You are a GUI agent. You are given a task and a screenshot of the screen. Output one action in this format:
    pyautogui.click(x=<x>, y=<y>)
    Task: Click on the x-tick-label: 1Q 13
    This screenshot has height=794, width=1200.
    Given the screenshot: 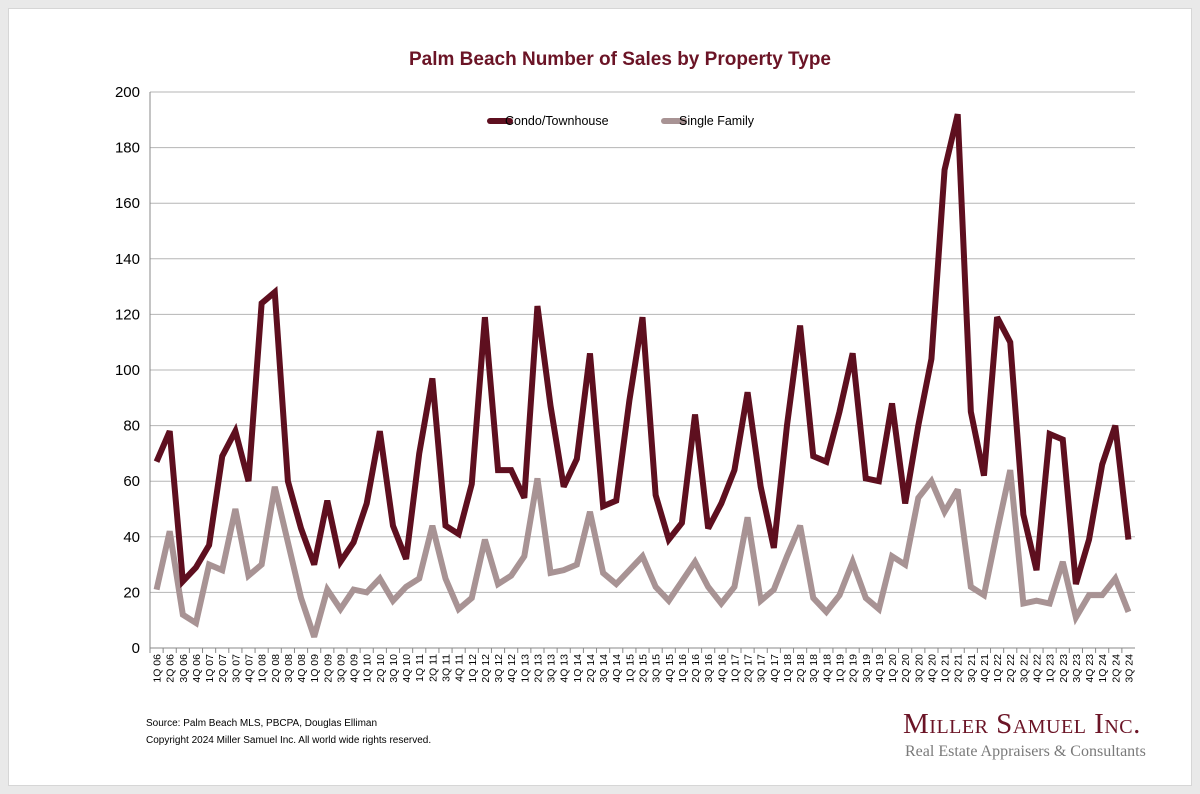 What is the action you would take?
    pyautogui.click(x=525, y=668)
    